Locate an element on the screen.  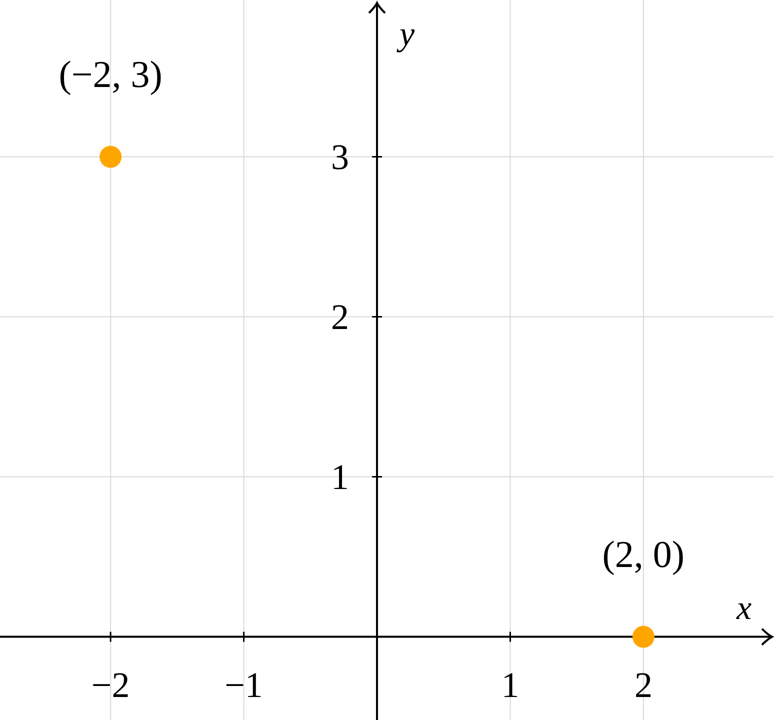
y-tick-label: 3 is located at coordinates (340, 156).